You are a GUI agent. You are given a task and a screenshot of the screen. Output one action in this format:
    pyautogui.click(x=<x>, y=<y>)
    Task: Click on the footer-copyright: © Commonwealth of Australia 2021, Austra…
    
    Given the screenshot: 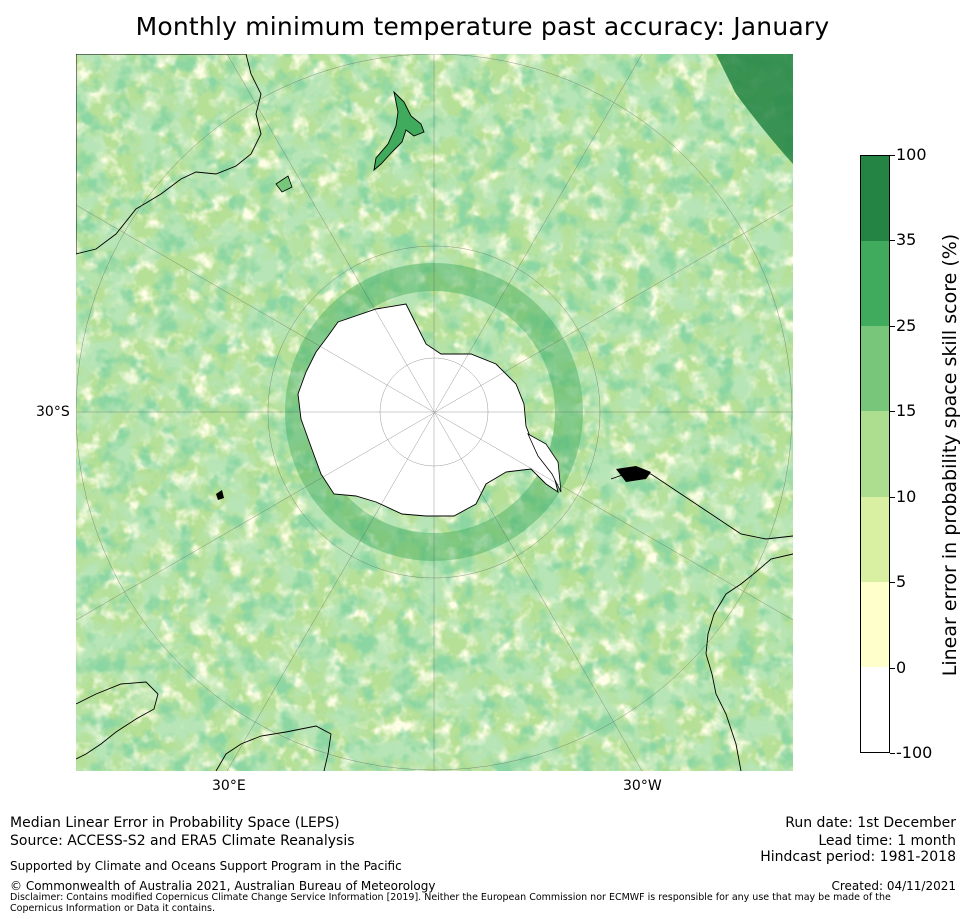 What is the action you would take?
    pyautogui.click(x=223, y=886)
    